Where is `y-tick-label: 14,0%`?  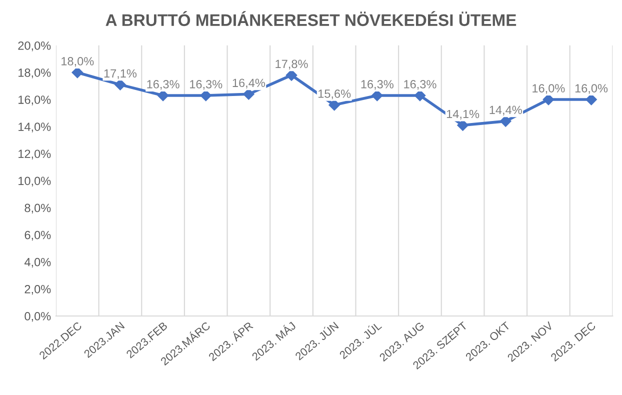 y-tick-label: 14,0% is located at coordinates (34, 127).